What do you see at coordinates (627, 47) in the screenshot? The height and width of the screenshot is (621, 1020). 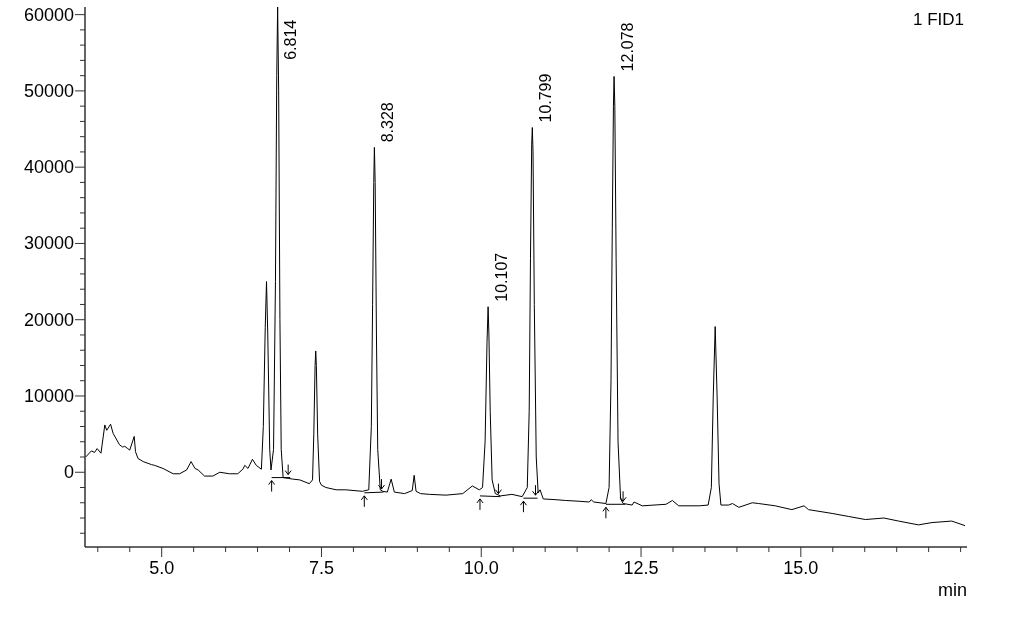 I see `annotation: 12.078` at bounding box center [627, 47].